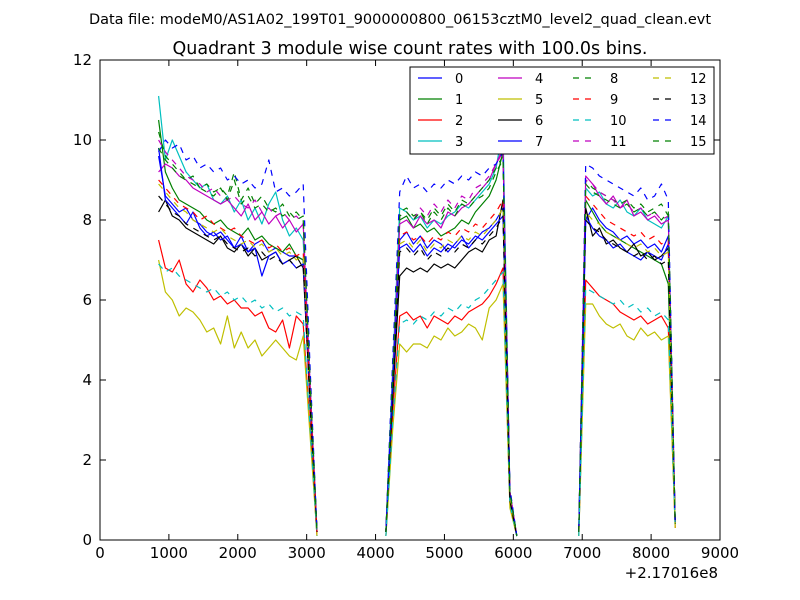 This screenshot has height=600, width=800. What do you see at coordinates (539, 79) in the screenshot?
I see `legend-label-4: 4` at bounding box center [539, 79].